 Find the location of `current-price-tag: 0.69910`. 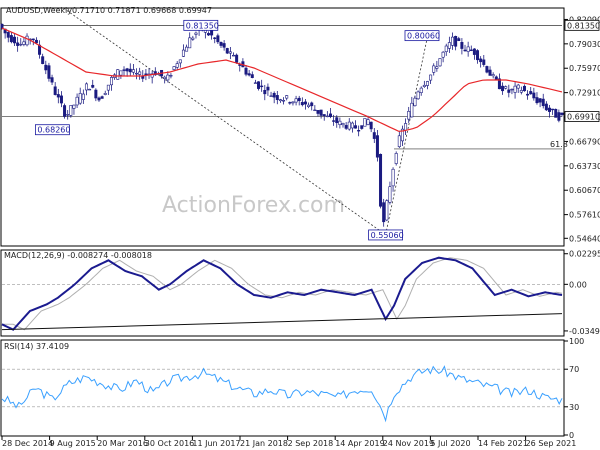

current-price-tag: 0.69910 is located at coordinates (582, 116).